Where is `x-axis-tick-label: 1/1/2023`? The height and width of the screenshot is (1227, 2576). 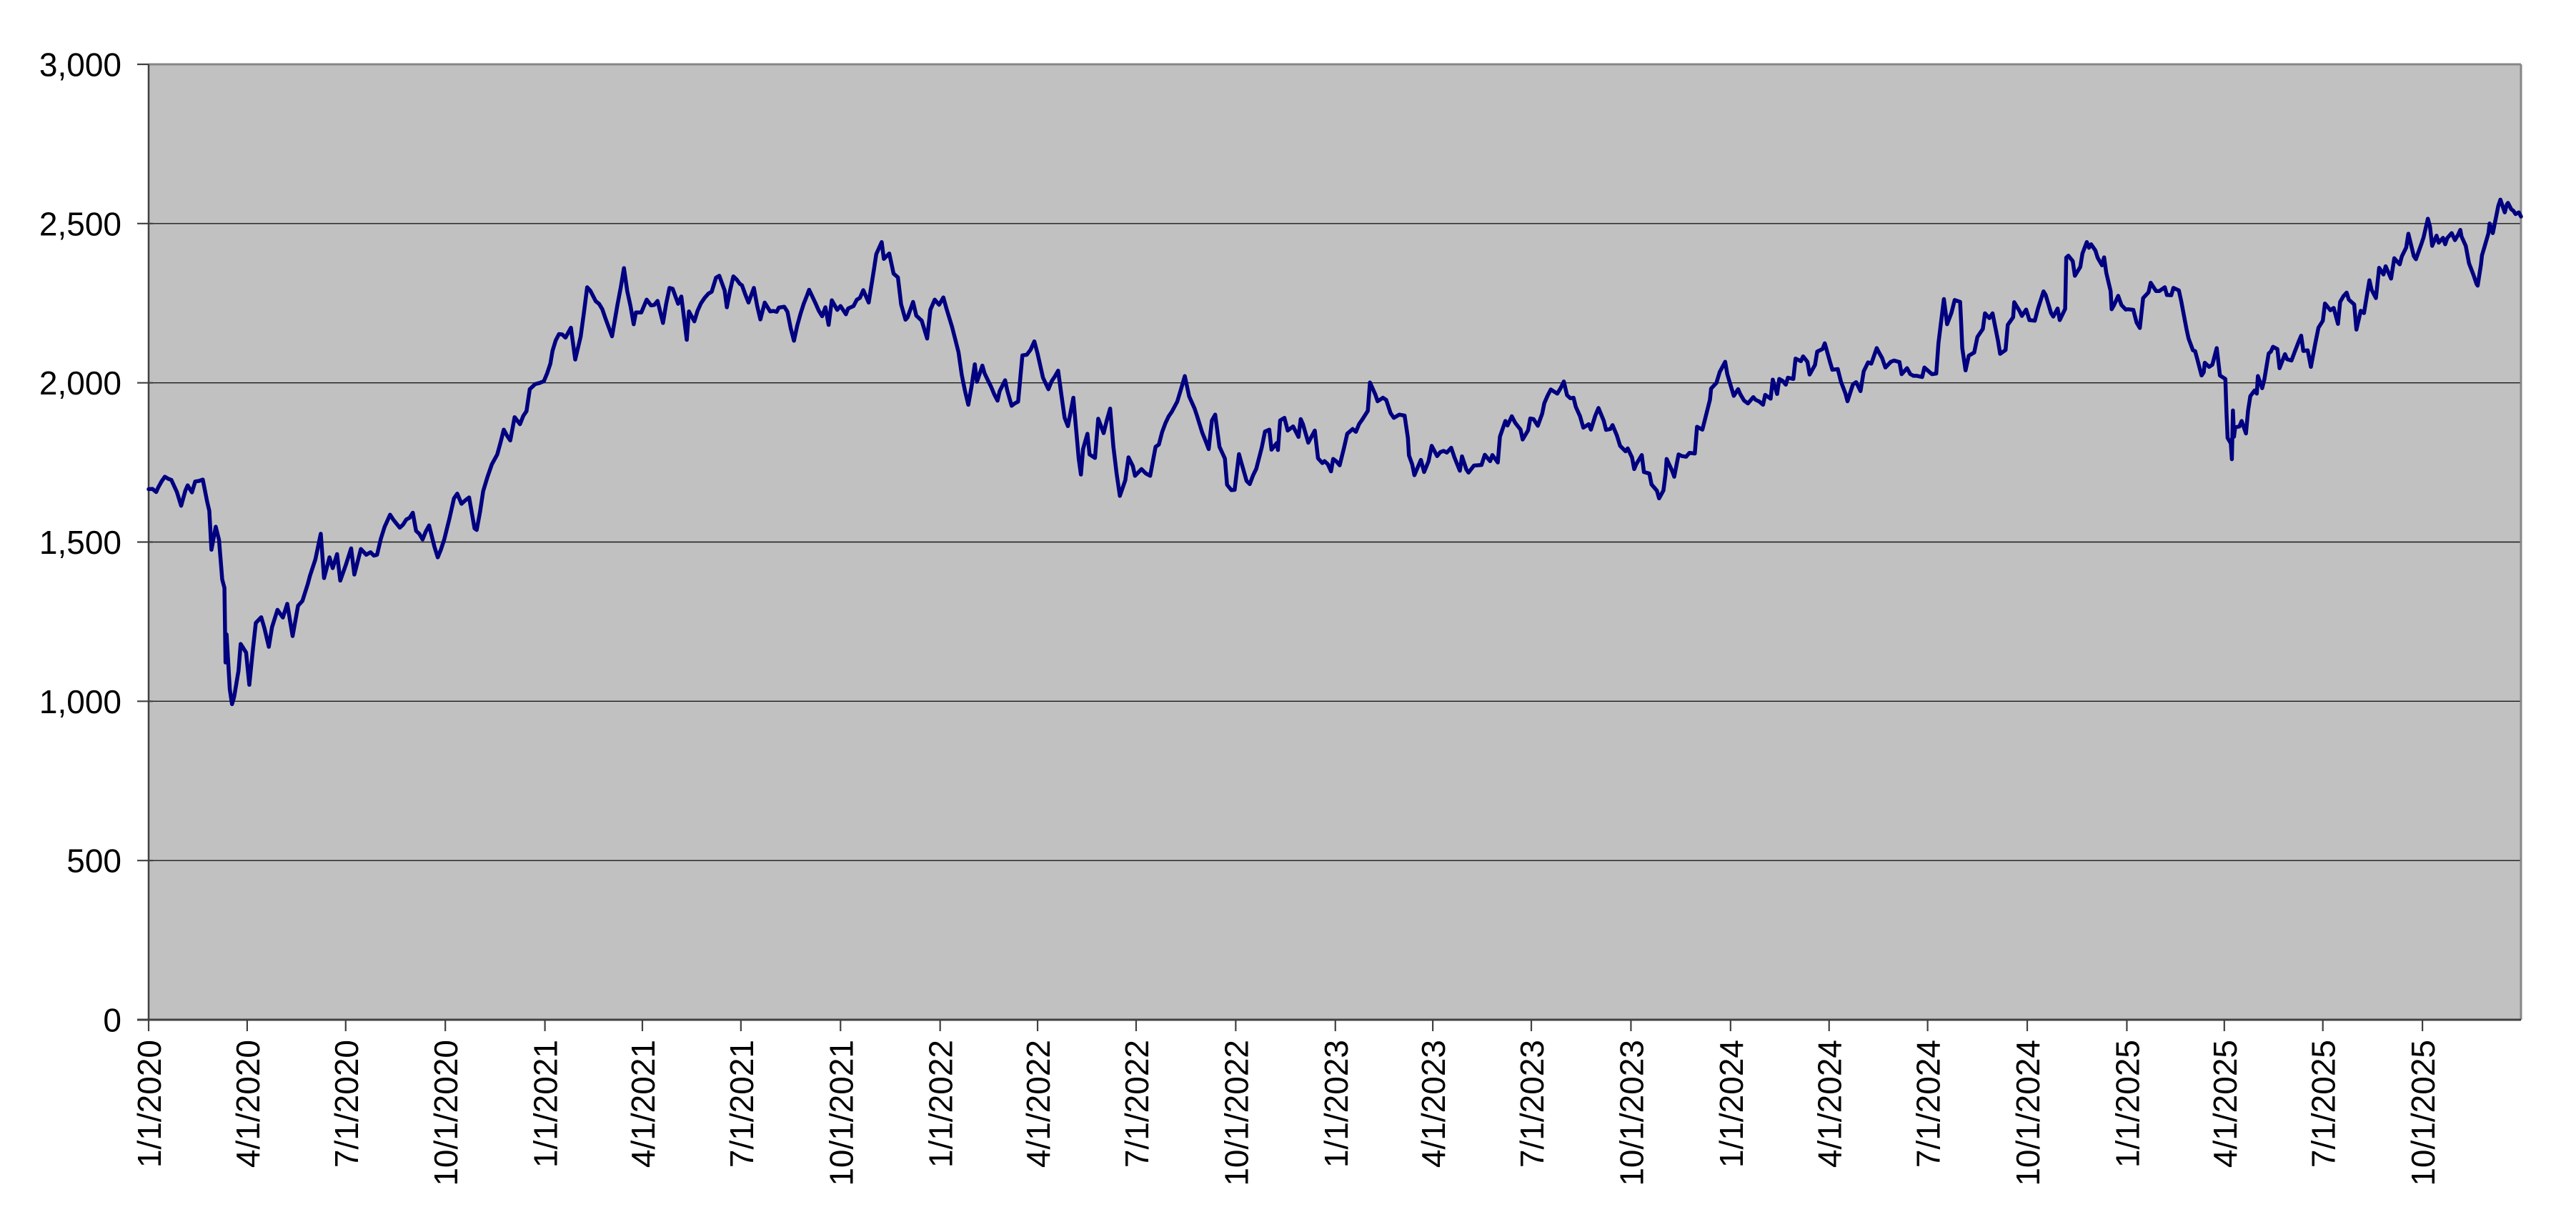
x-axis-tick-label: 1/1/2023 is located at coordinates (1336, 1104).